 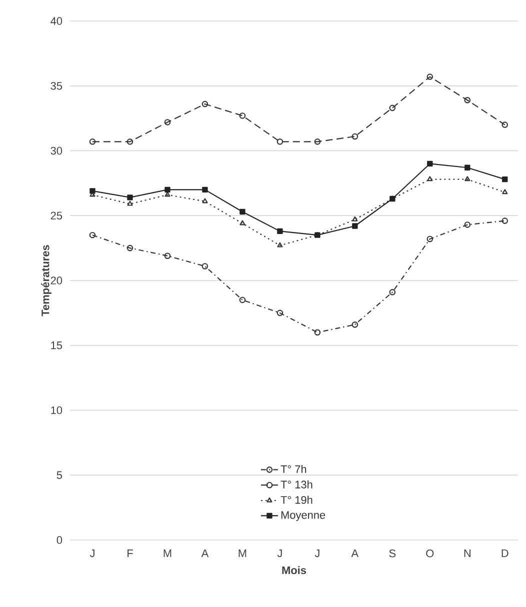 What do you see at coordinates (56, 216) in the screenshot?
I see `y-tick-label: 25` at bounding box center [56, 216].